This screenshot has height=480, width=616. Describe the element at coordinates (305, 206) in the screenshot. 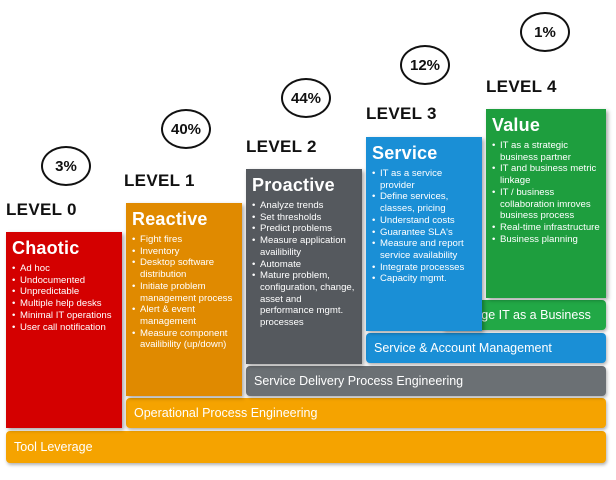

I see `list-item: Analyze trends` at that location.